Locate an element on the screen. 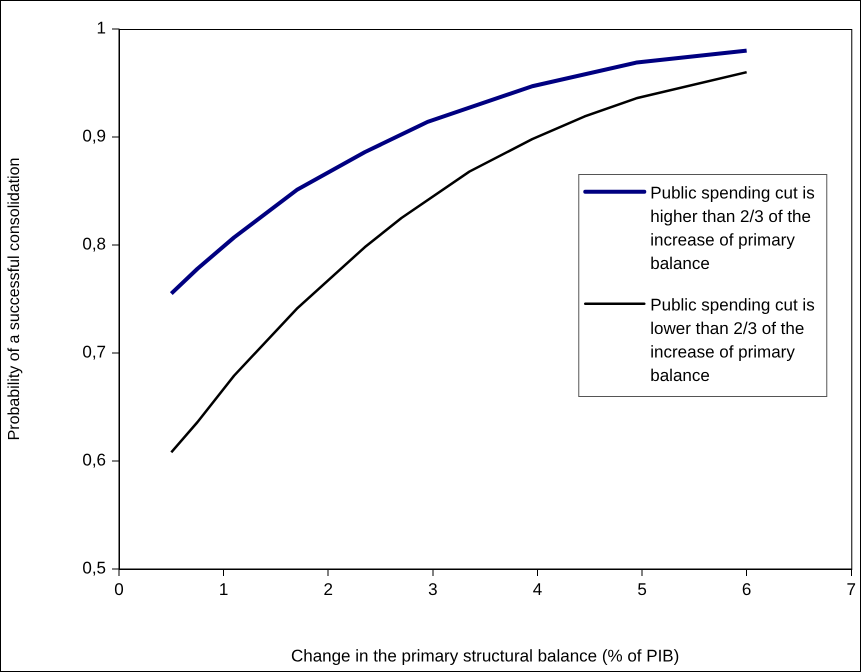 The image size is (861, 672). y-tick-label: 0,5 is located at coordinates (94, 568).